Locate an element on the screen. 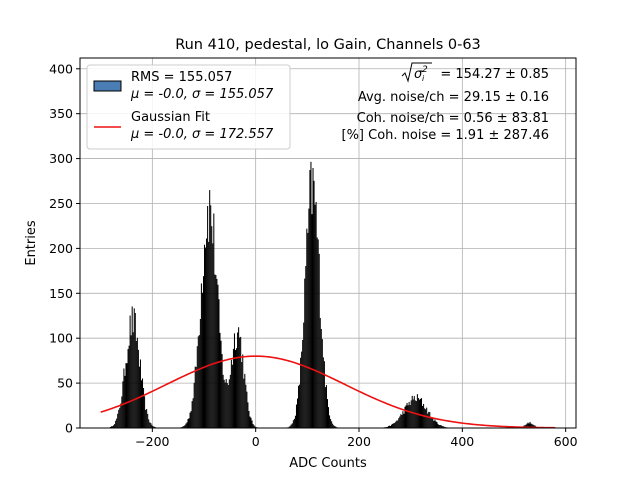 This screenshot has height=480, width=640. y-tick-label: 200 is located at coordinates (61, 248).